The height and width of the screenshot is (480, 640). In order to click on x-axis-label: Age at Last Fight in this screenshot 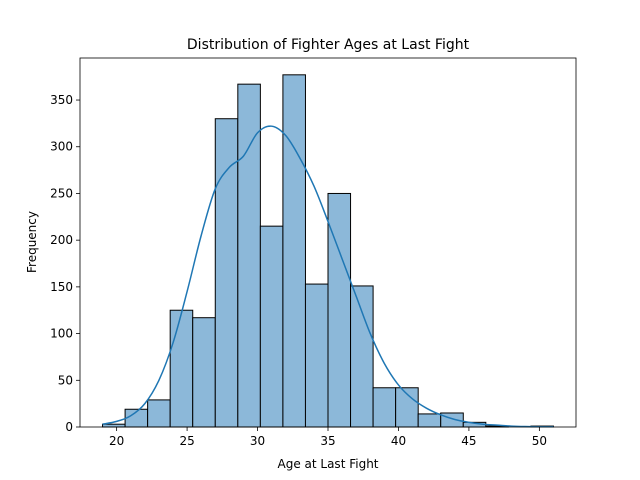, I will do `click(328, 464)`.